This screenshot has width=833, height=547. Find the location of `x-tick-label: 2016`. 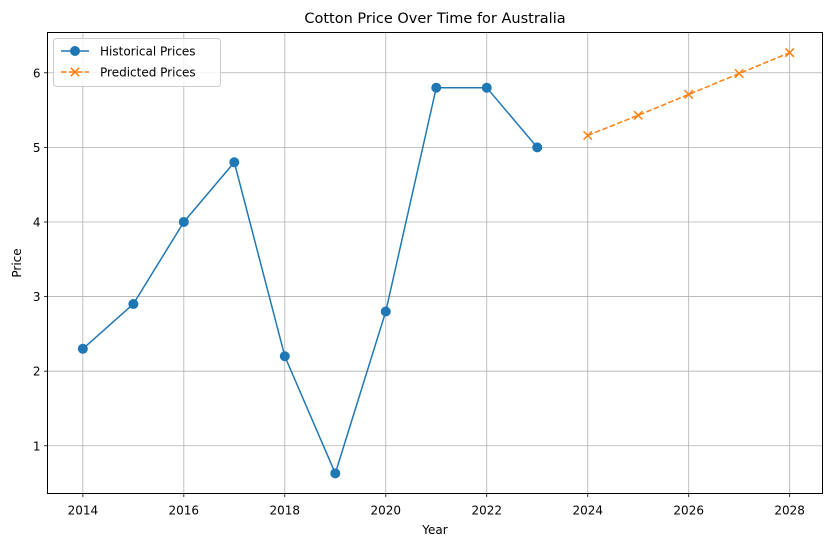

x-tick-label: 2016 is located at coordinates (184, 511).